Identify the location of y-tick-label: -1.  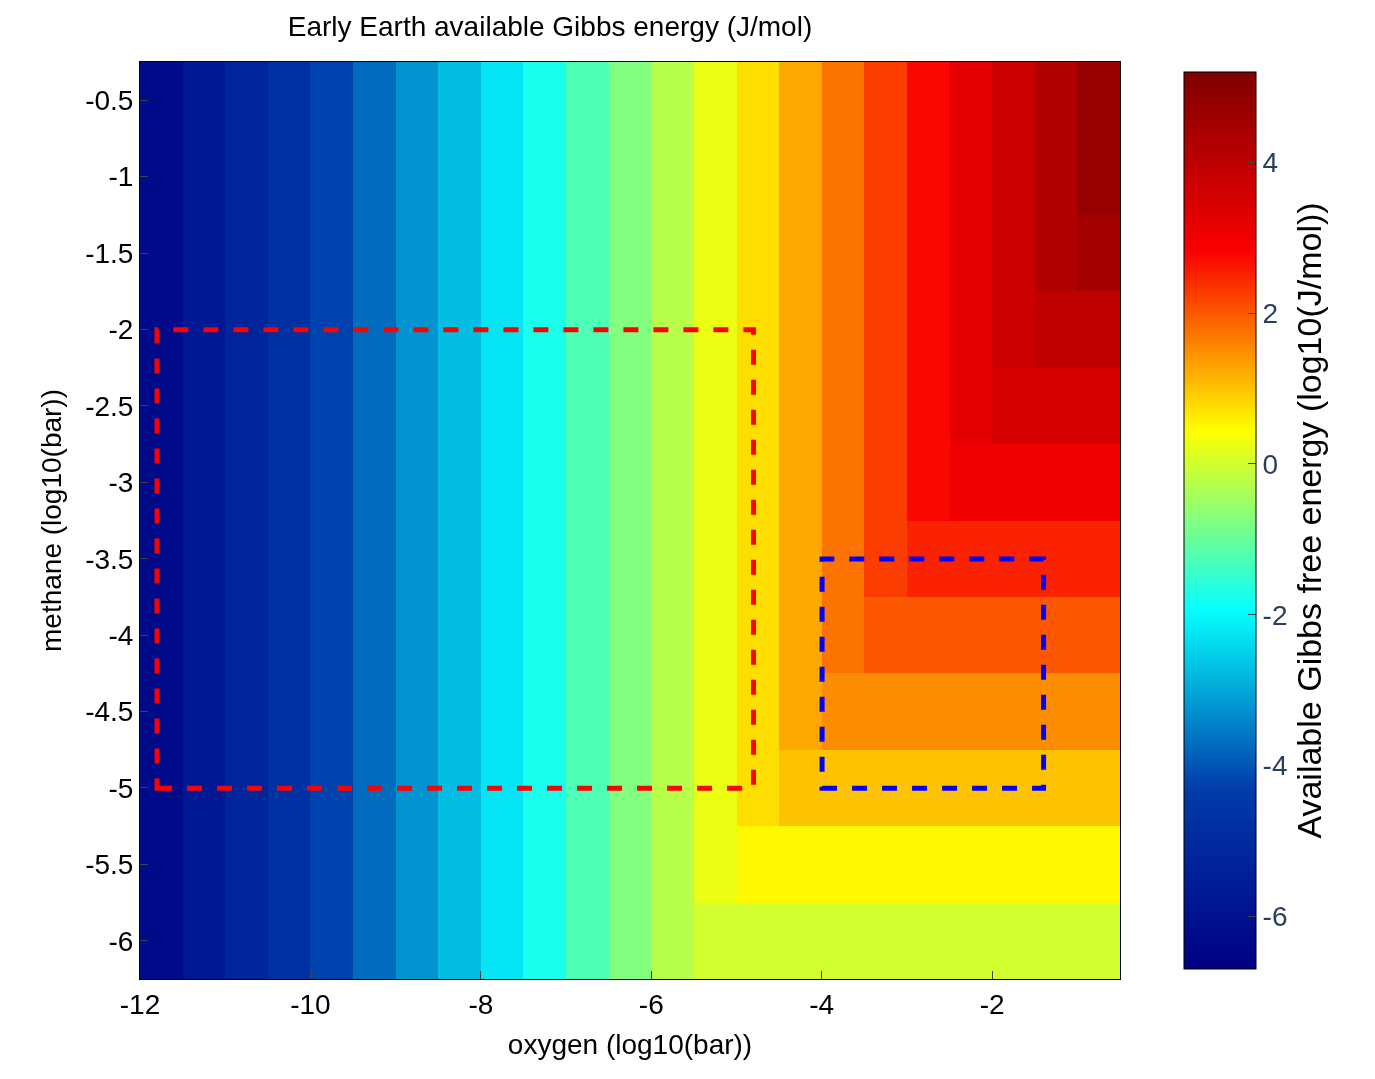
(121, 177).